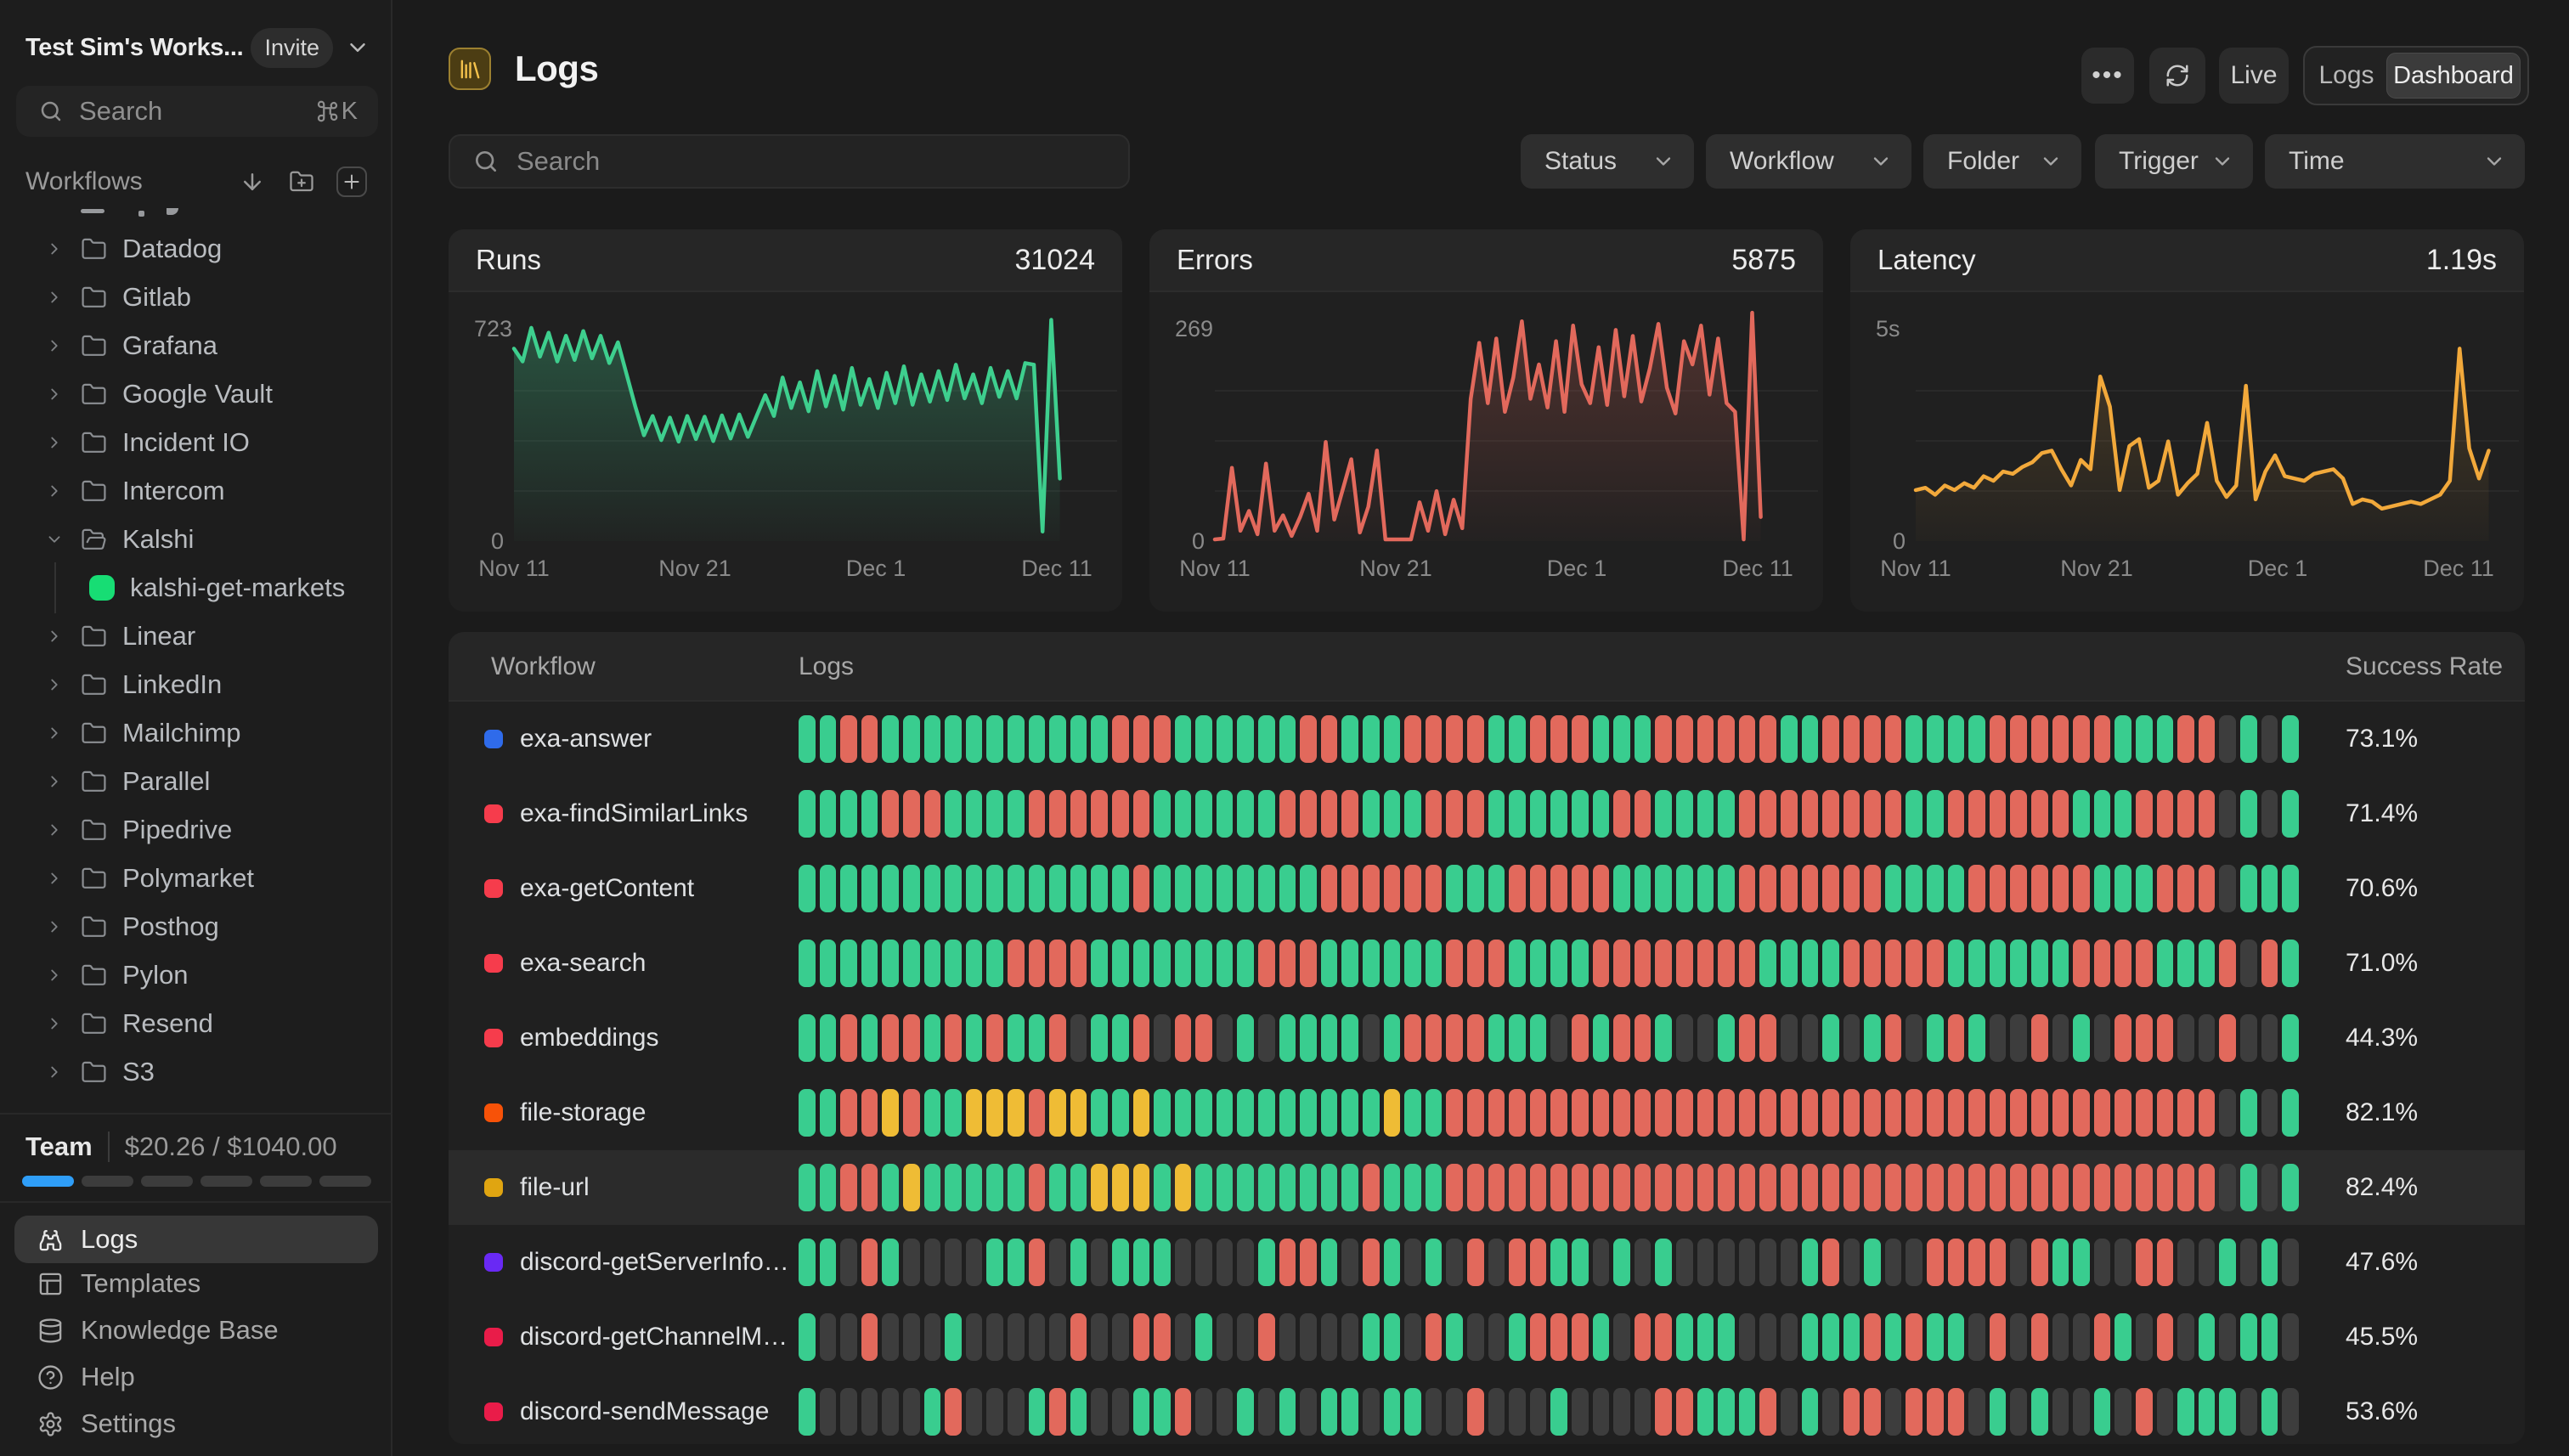 This screenshot has height=1456, width=2569. I want to click on svg-text: 269, so click(1194, 329).